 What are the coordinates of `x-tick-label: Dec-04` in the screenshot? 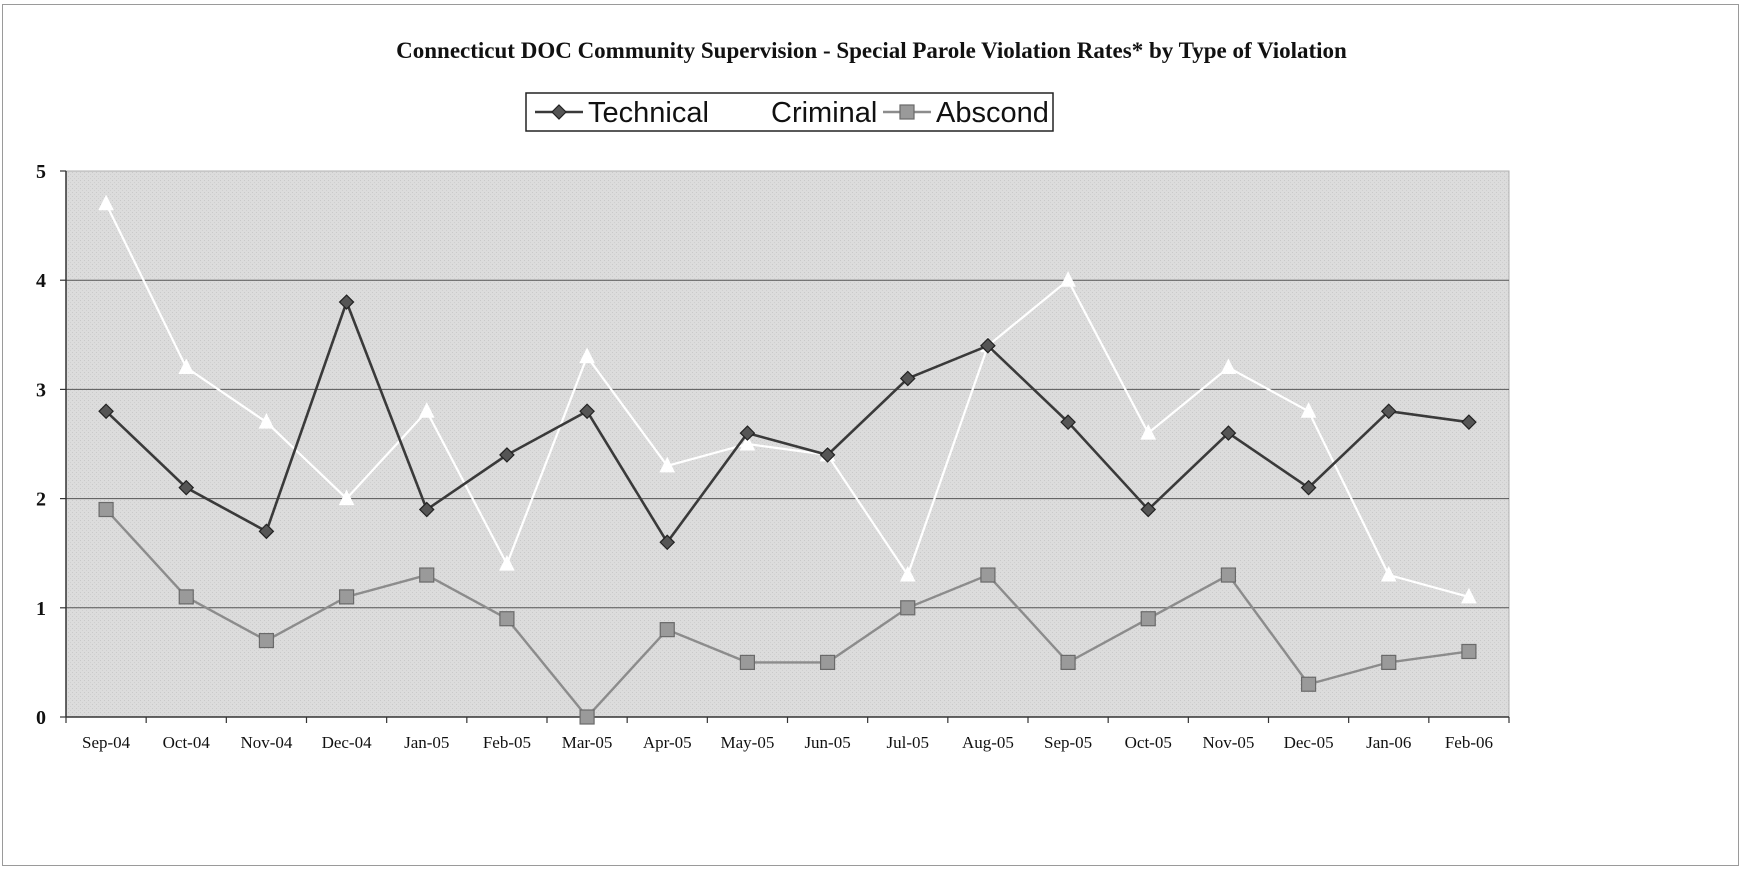 It's located at (347, 742).